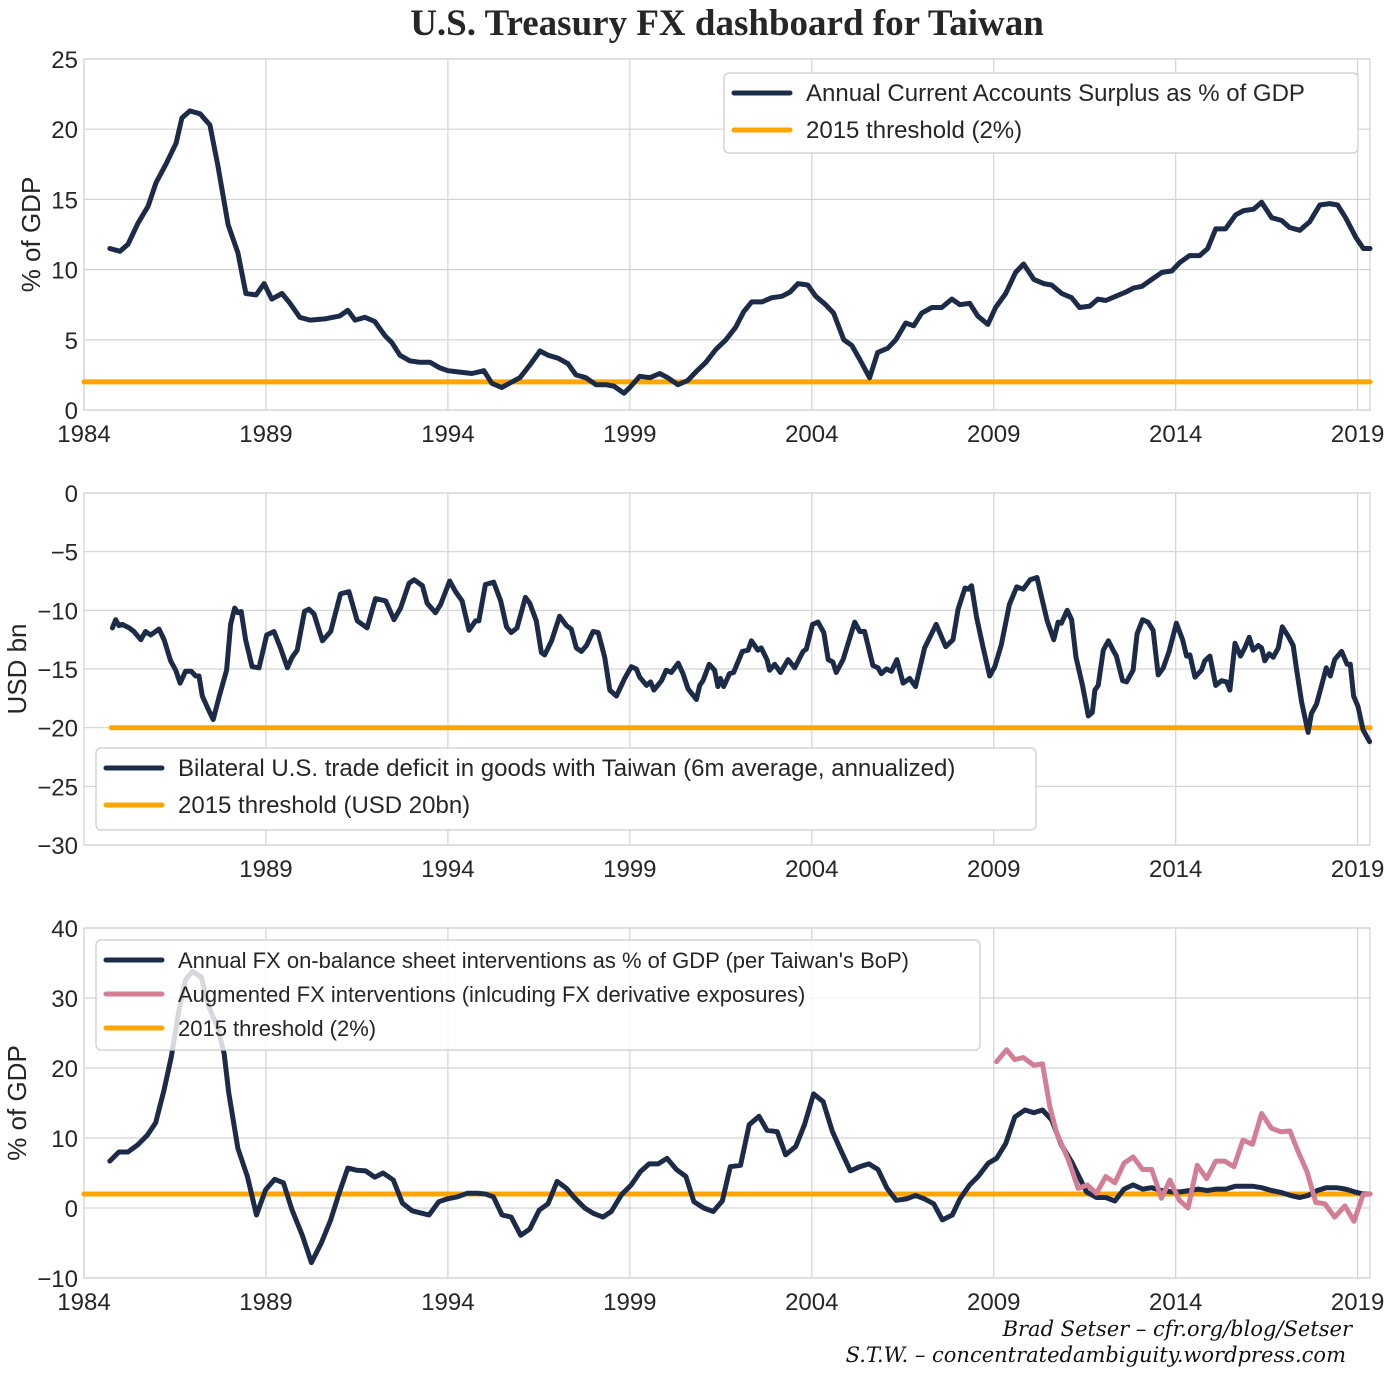  What do you see at coordinates (324, 805) in the screenshot?
I see `legend-label: 2015 threshold (USD 20bn)` at bounding box center [324, 805].